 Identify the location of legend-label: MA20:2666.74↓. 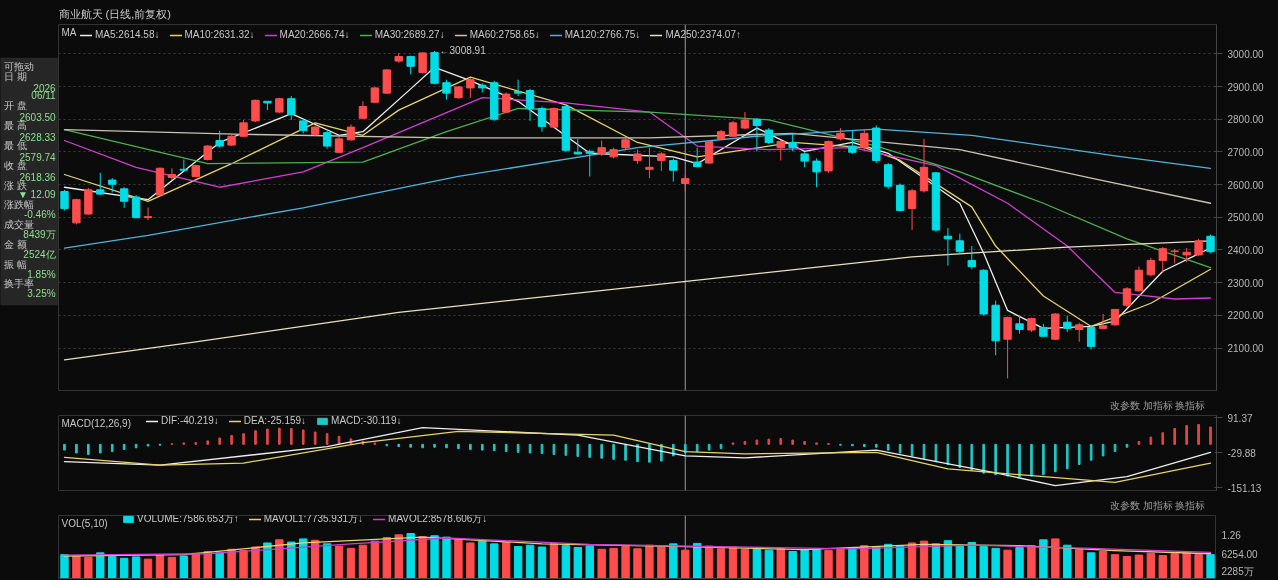
(314, 34).